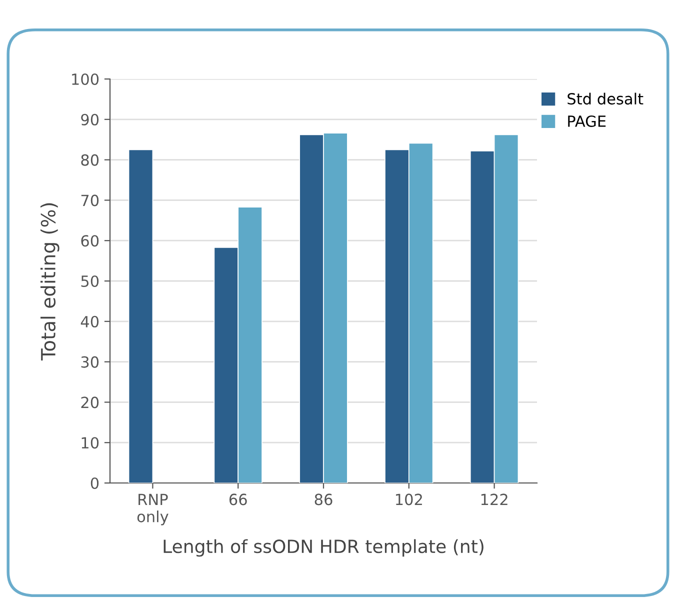 The width and height of the screenshot is (676, 598). What do you see at coordinates (90, 160) in the screenshot?
I see `y-tick-label: 80` at bounding box center [90, 160].